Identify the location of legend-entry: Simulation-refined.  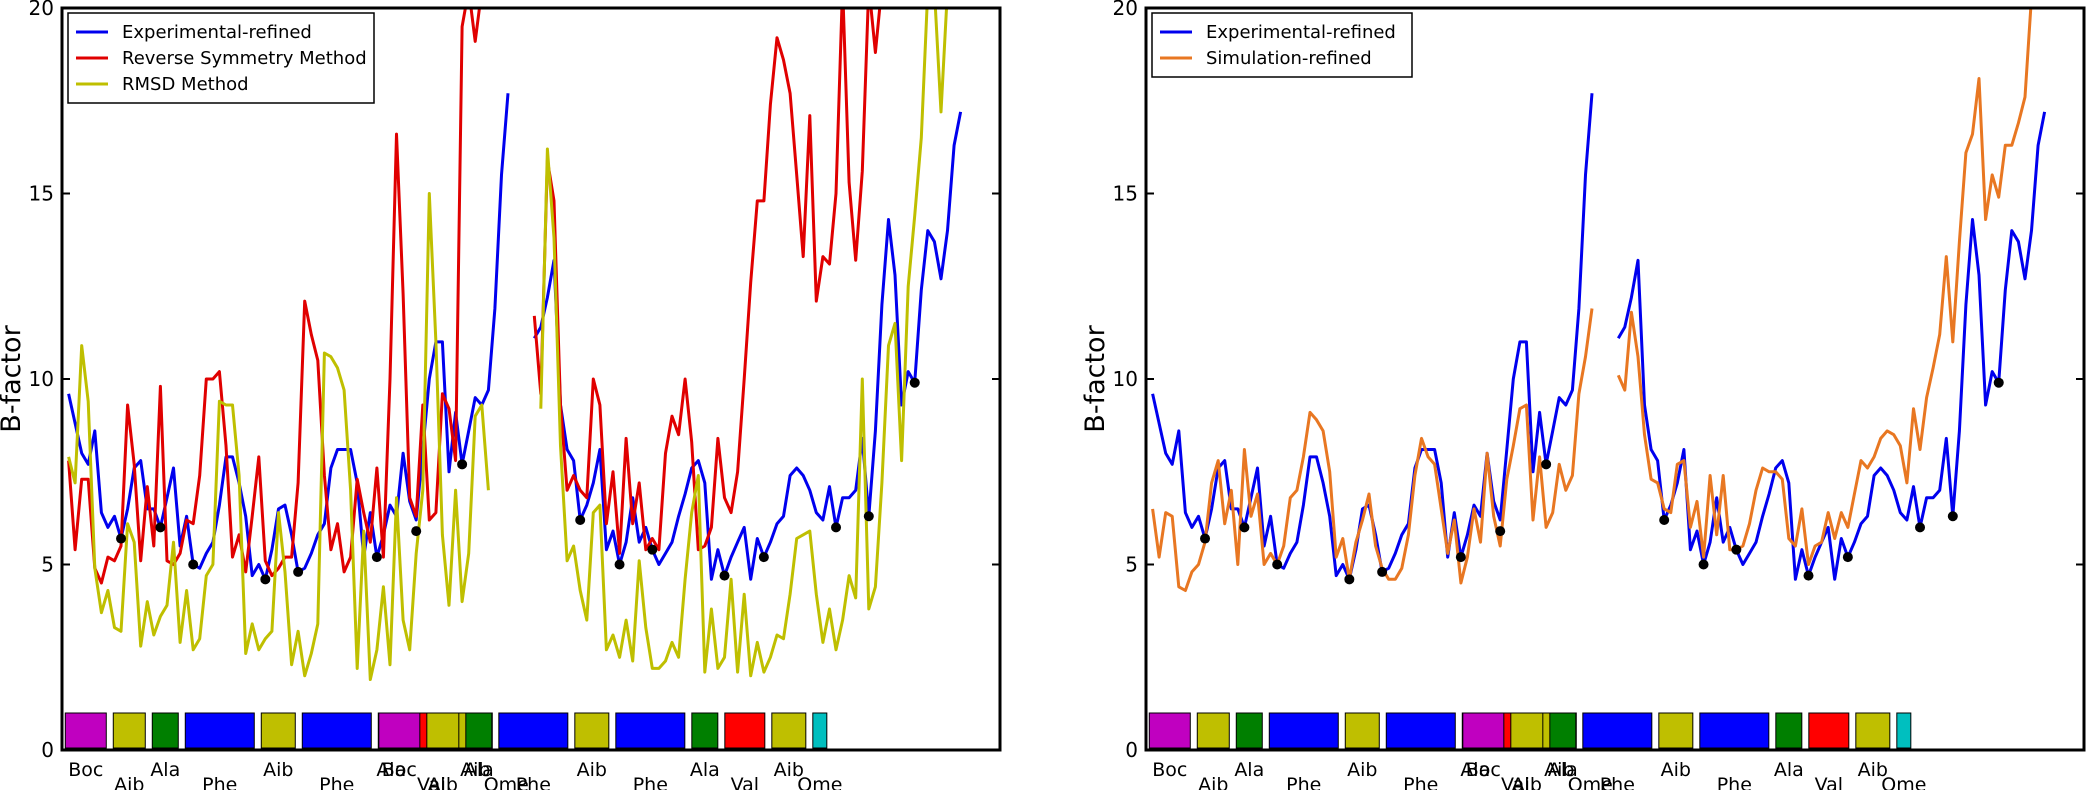
(1289, 58).